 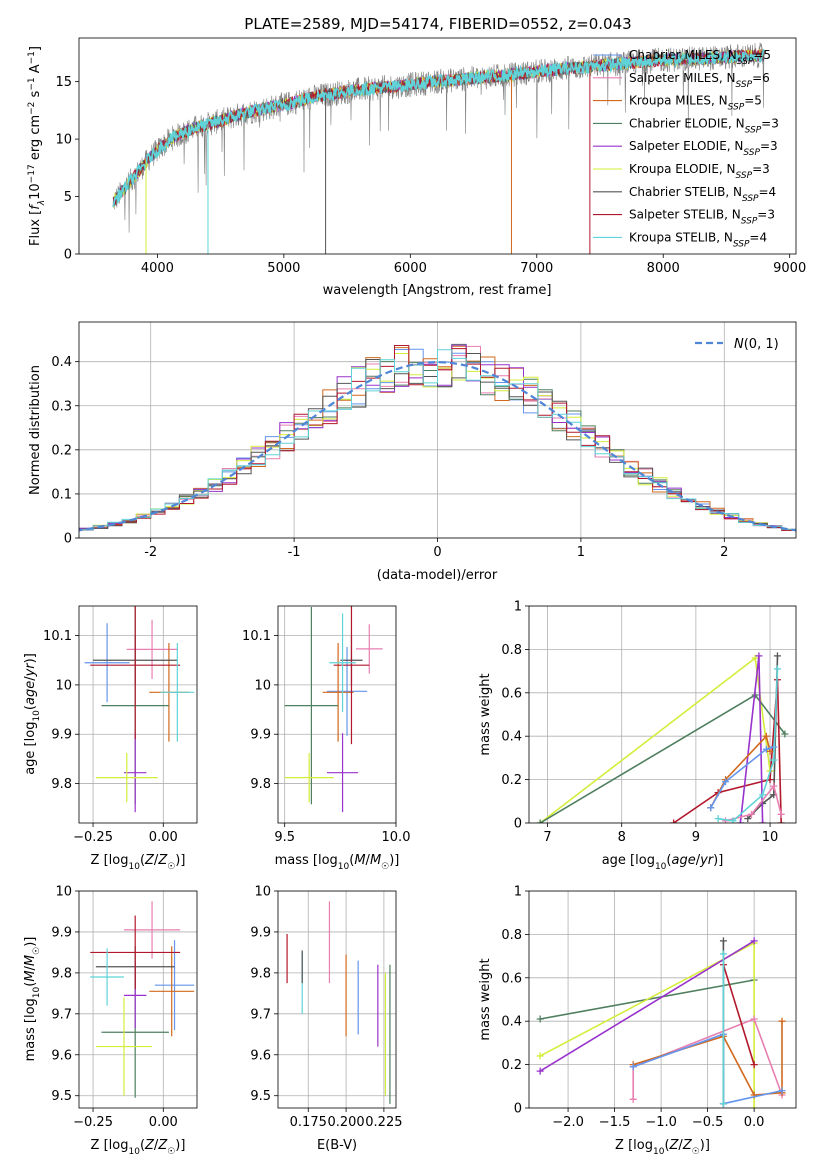 What do you see at coordinates (695, 103) in the screenshot?
I see `legend-label: Kroupa MILES, NSSP=5` at bounding box center [695, 103].